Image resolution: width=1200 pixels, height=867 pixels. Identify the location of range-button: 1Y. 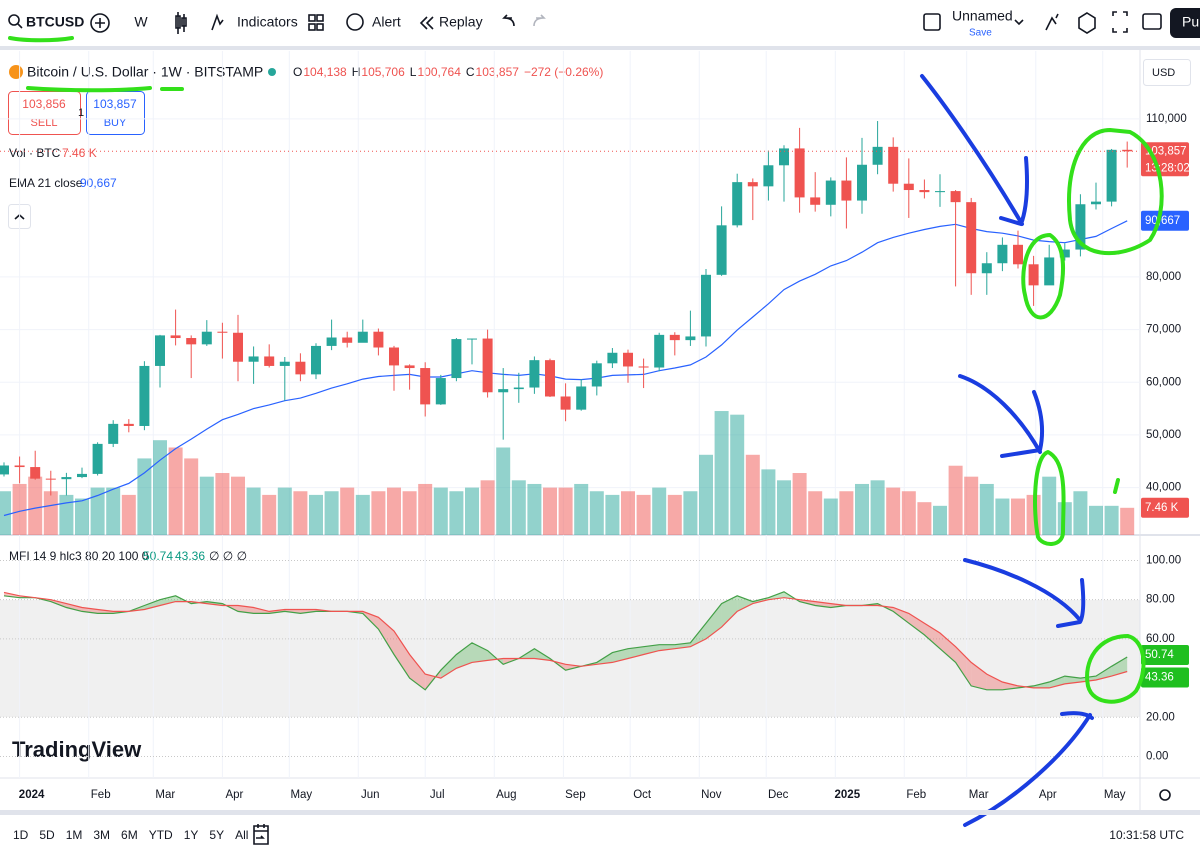
(191, 835).